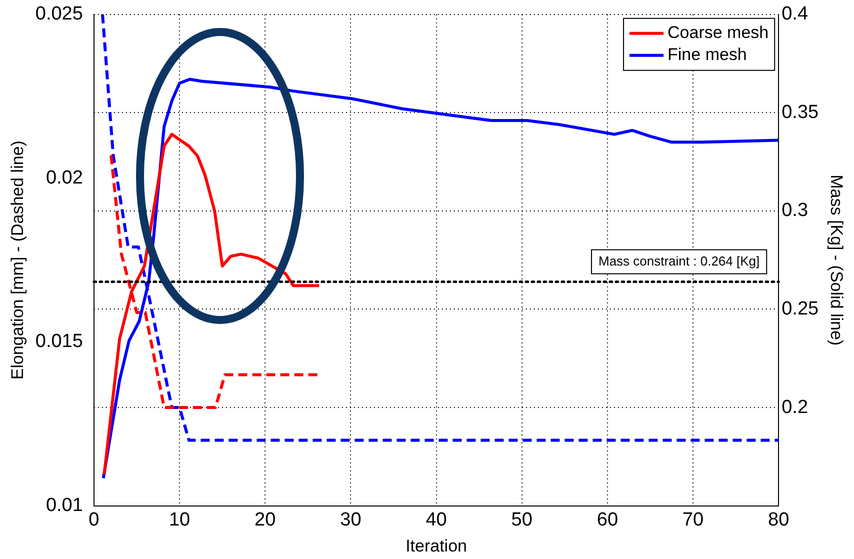 The image size is (854, 559). I want to click on x-tick-label: 30, so click(351, 519).